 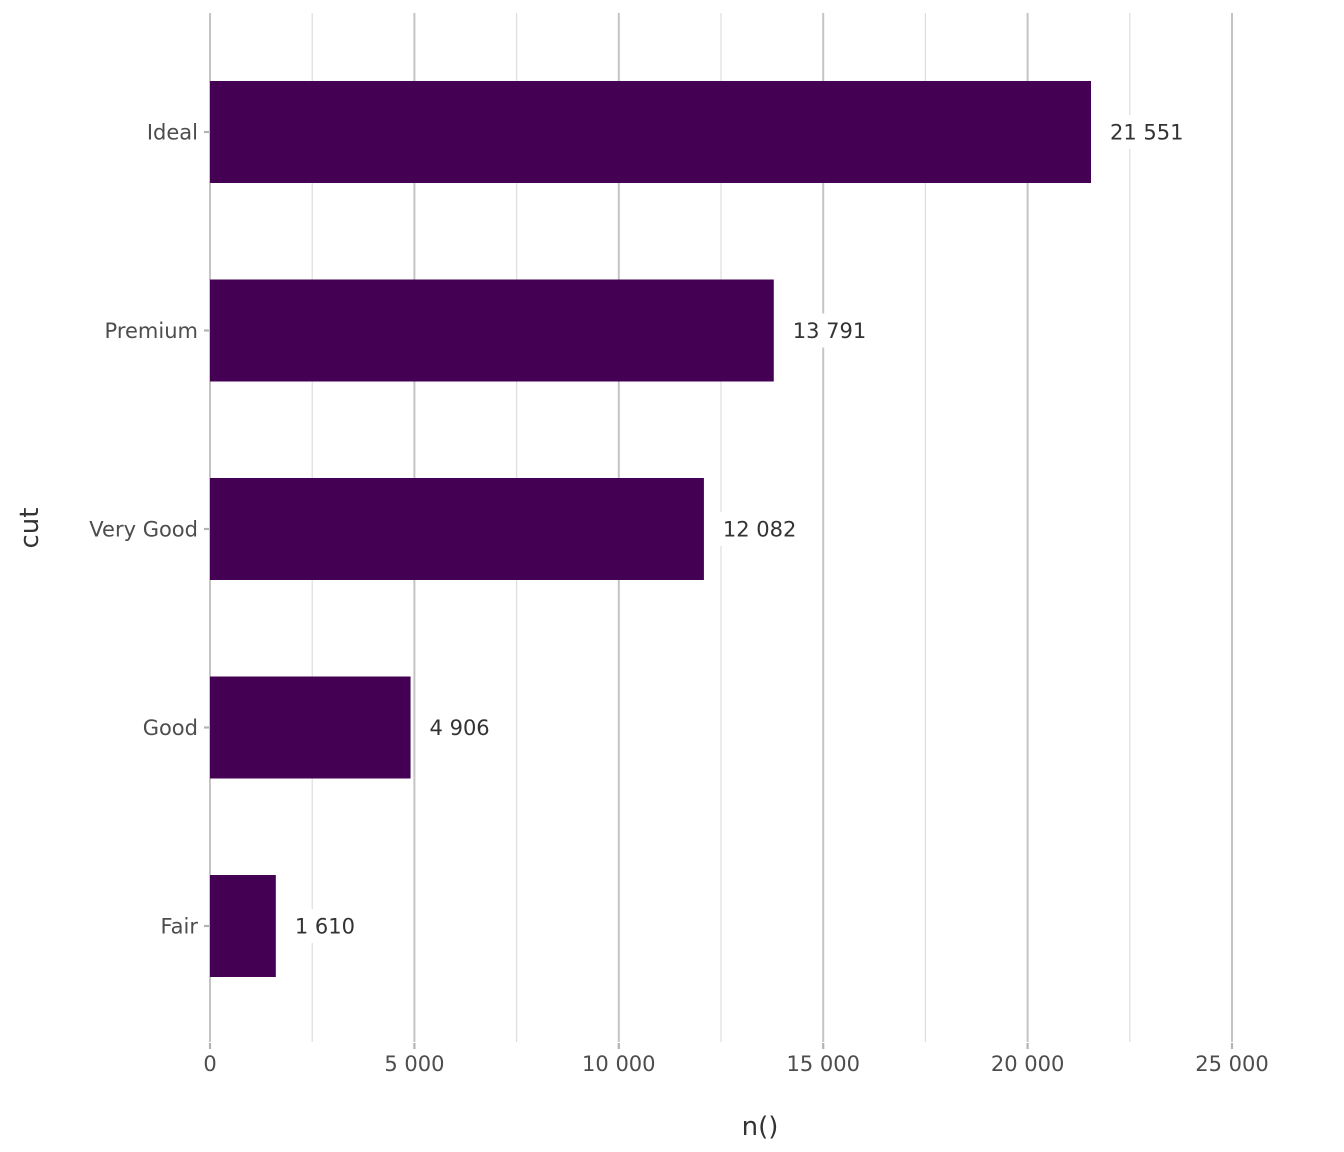 I want to click on data-label: 1 610, so click(x=325, y=927).